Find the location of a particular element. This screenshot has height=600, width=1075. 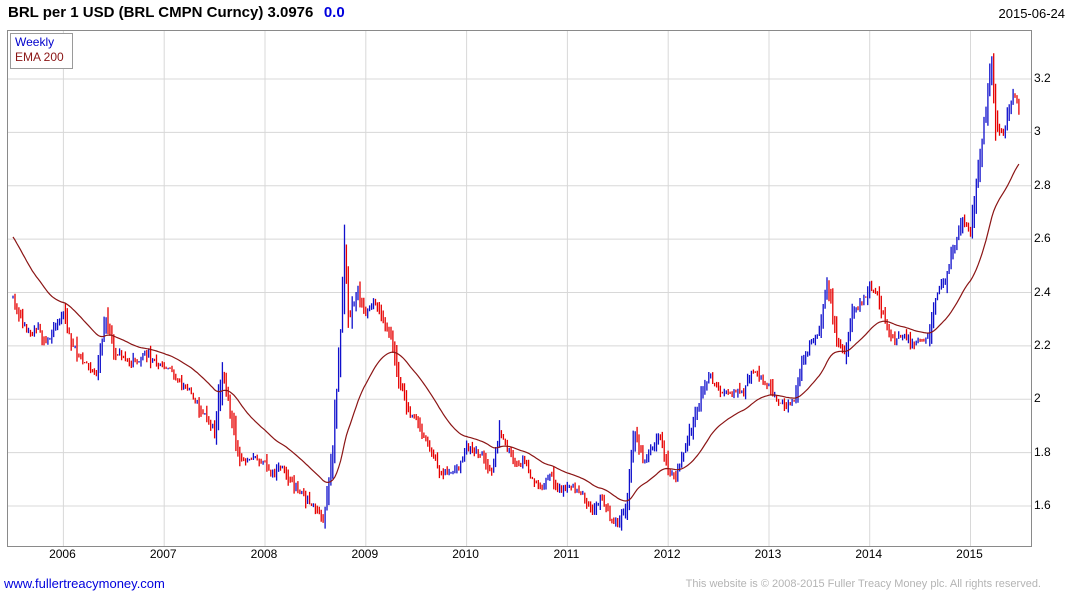

y-axis-tick-label: 1.8 is located at coordinates (1042, 451).